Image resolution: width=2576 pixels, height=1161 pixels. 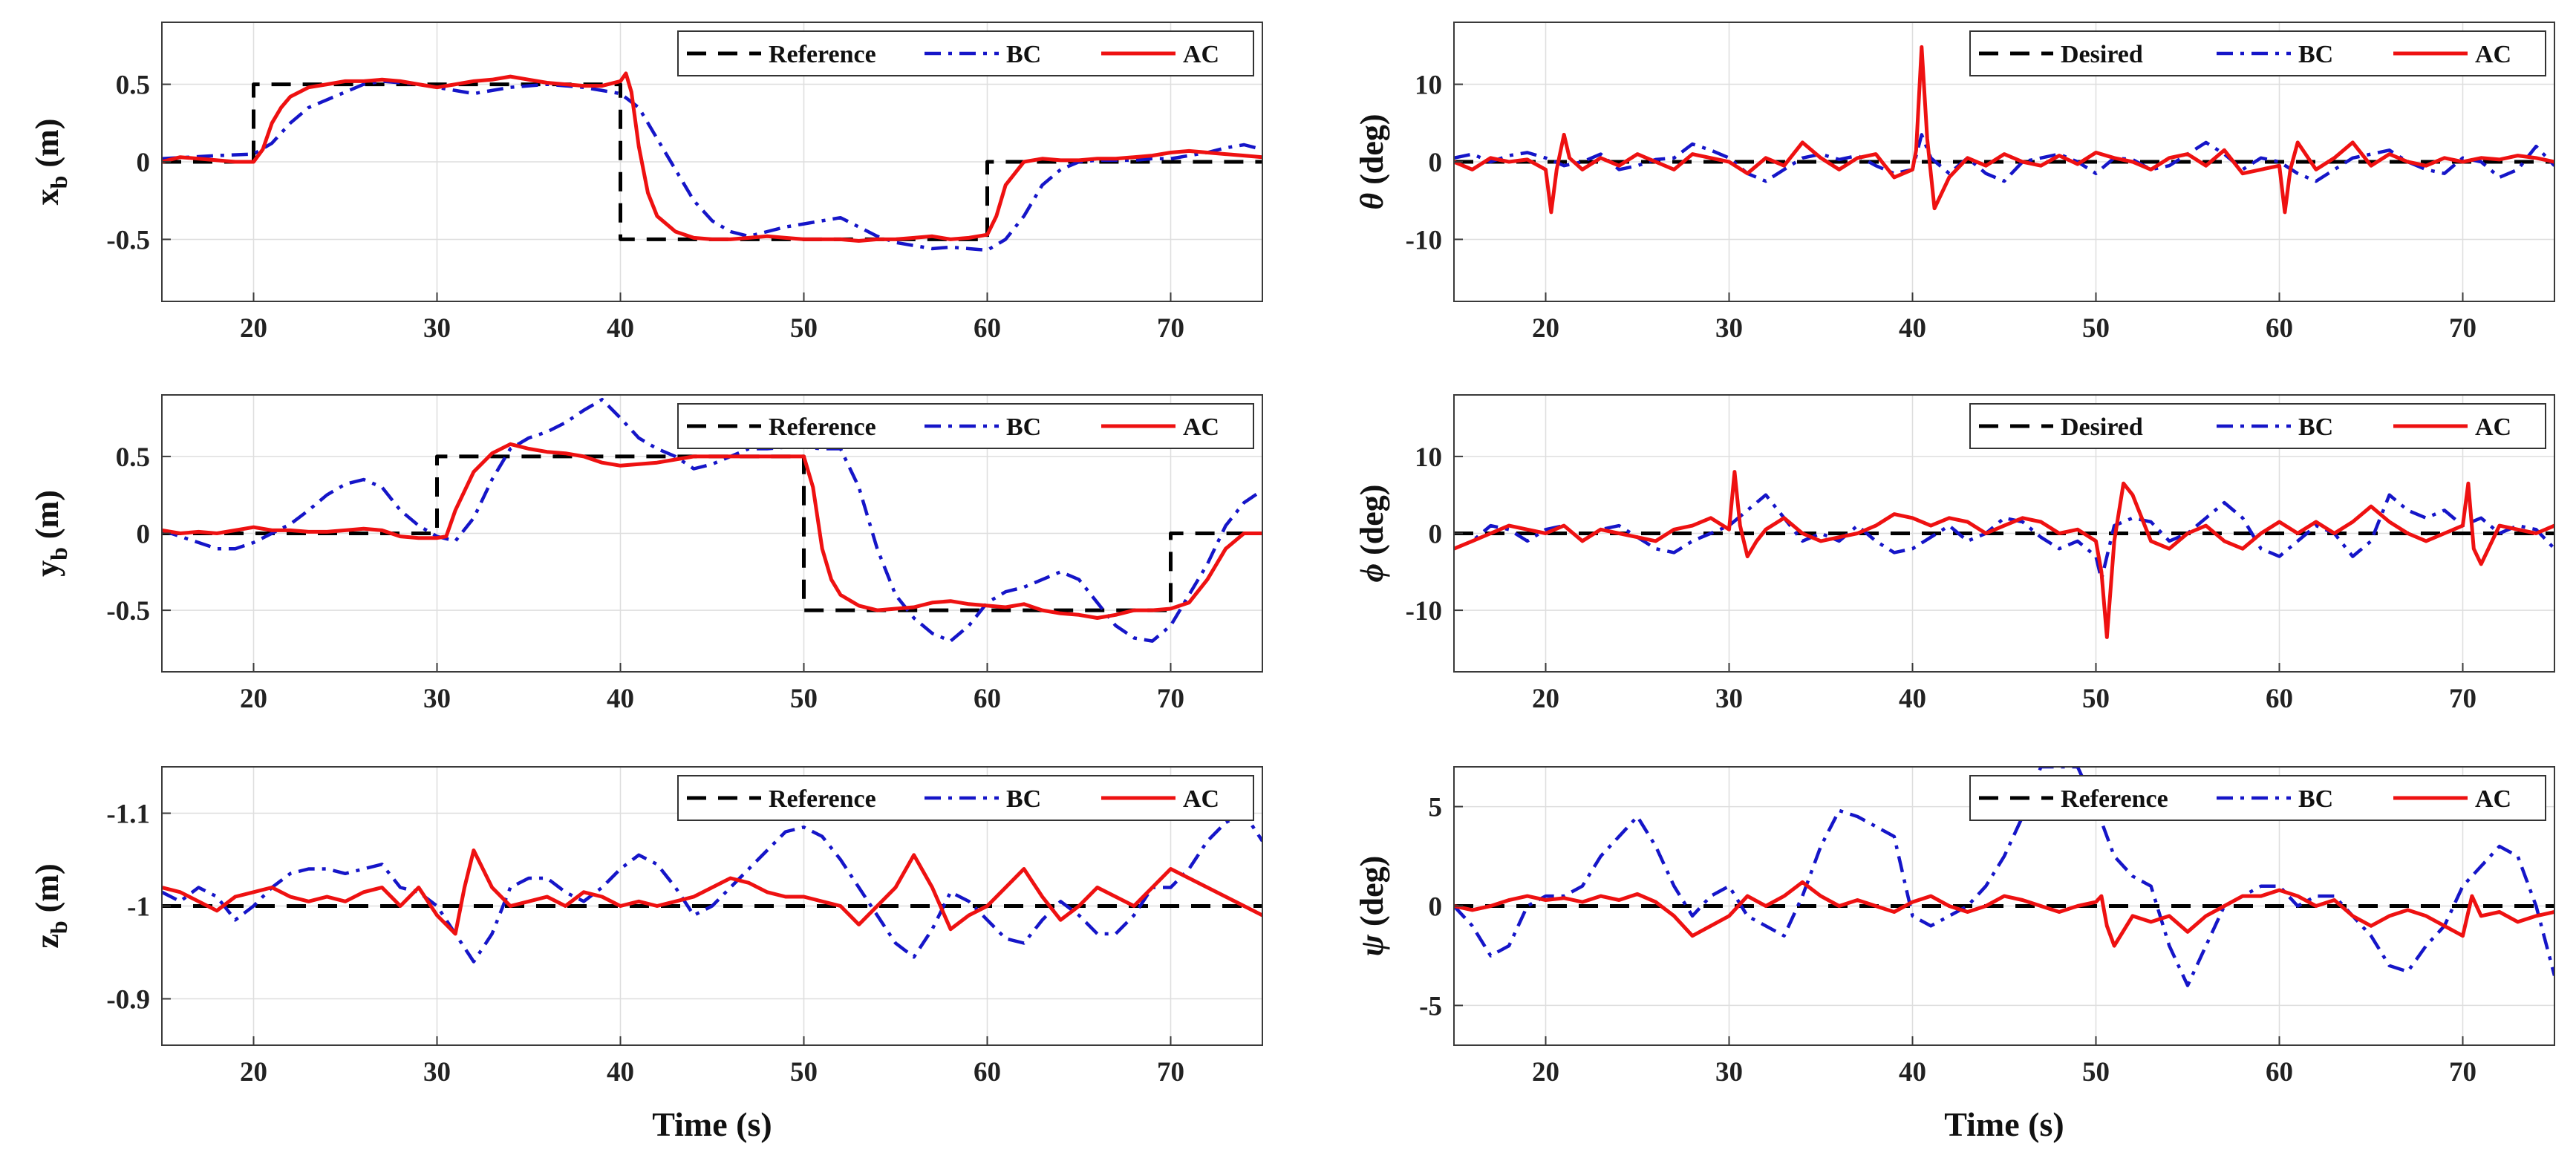 I want to click on panel-theta: 20 30 40 50 60 70 10 0 -10 θ (deg) Desired BC AC, so click(x=1954, y=183).